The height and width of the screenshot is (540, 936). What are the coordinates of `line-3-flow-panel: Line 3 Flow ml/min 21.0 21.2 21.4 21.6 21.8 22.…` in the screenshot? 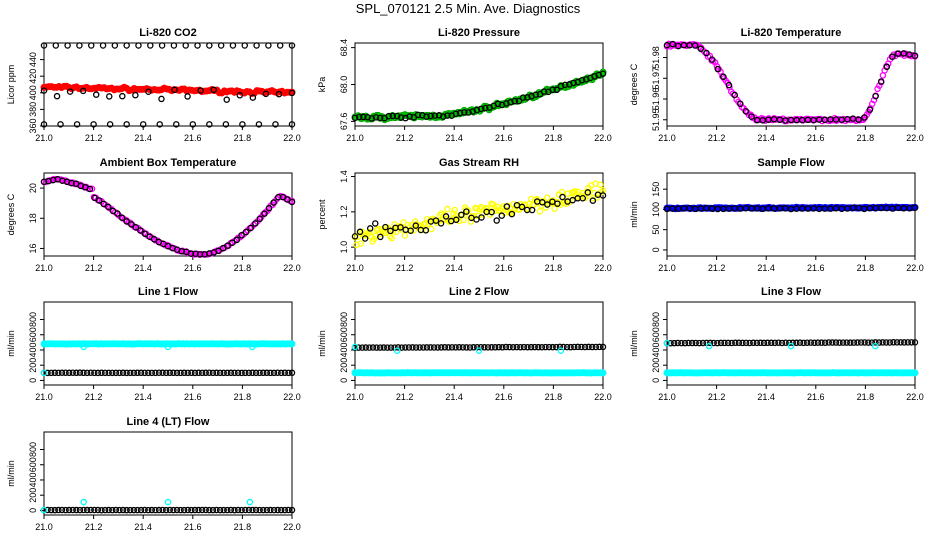 It's located at (776, 344).